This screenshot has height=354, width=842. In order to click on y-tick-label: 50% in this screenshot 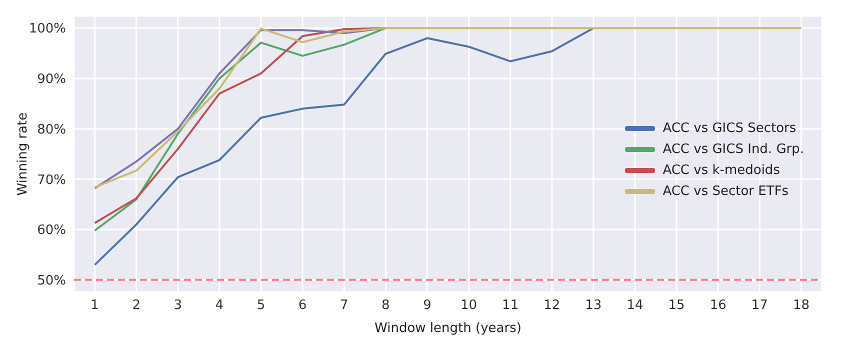, I will do `click(51, 281)`.